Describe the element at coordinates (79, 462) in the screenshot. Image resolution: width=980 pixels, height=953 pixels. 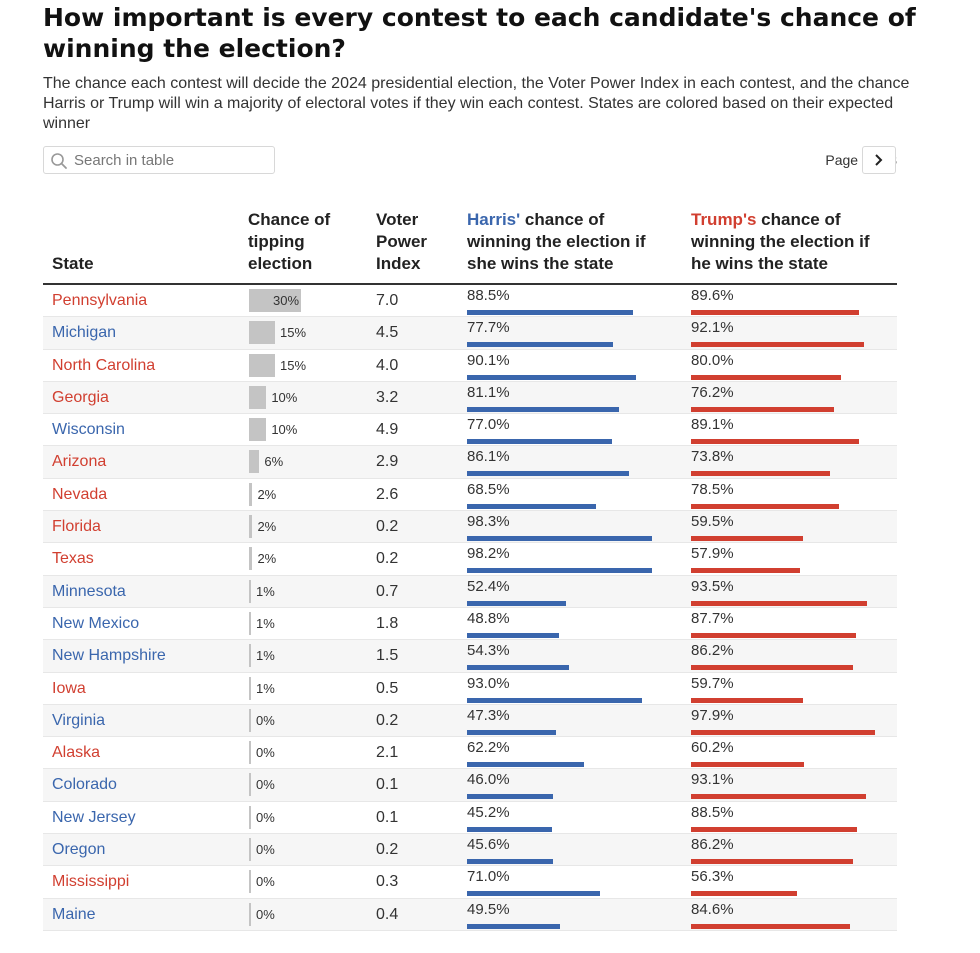
I see `state-name: Arizona` at that location.